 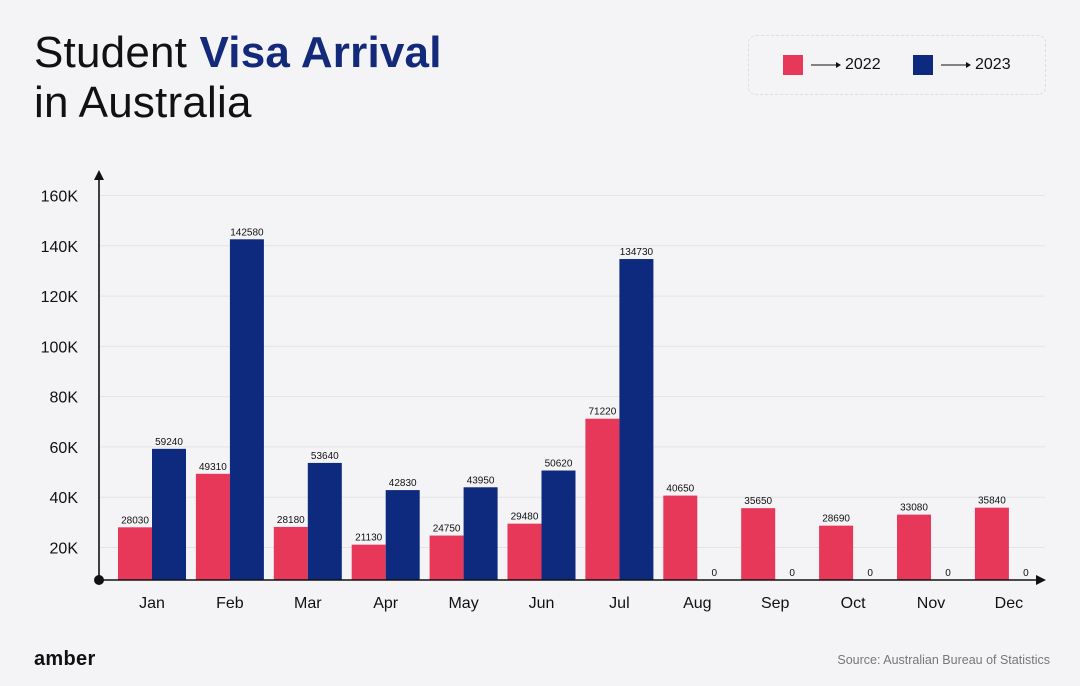 I want to click on source-note: Source: Australian Bureau of Statistics, so click(x=943, y=660).